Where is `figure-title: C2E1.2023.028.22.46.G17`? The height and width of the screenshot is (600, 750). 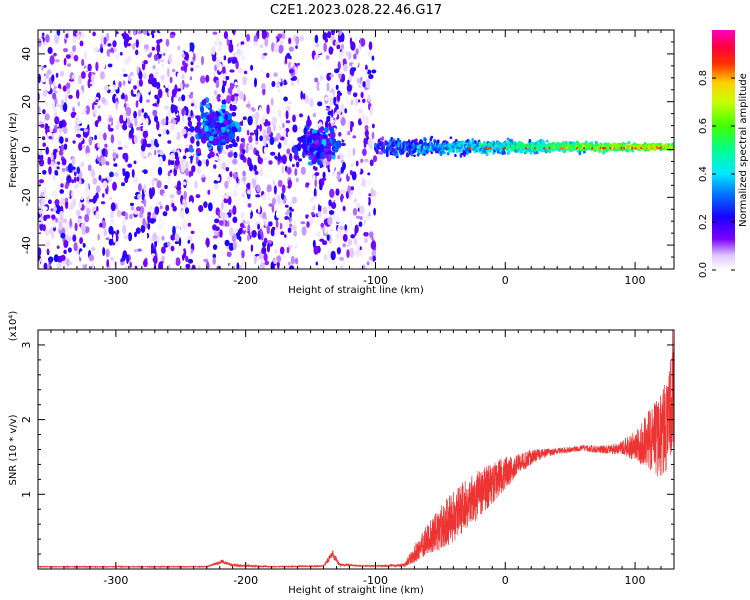 figure-title: C2E1.2023.028.22.46.G17 is located at coordinates (356, 10).